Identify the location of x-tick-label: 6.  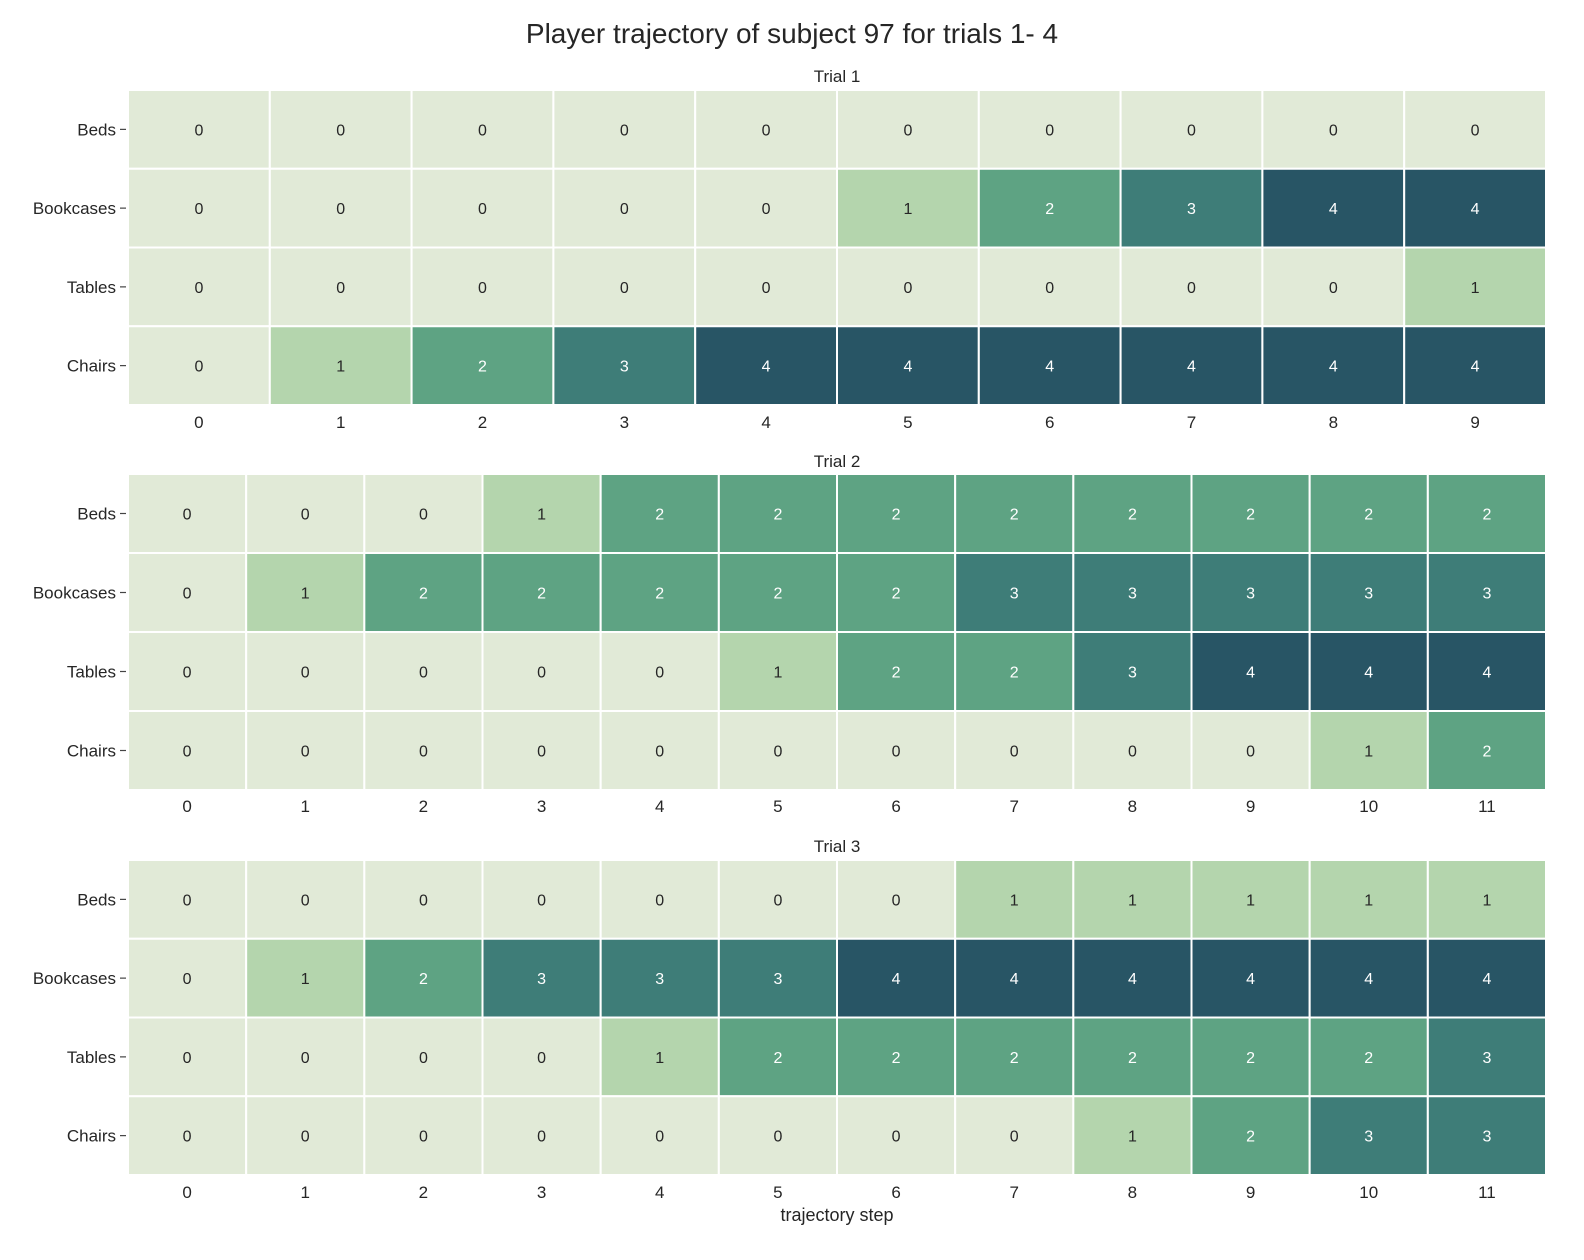
(1049, 422).